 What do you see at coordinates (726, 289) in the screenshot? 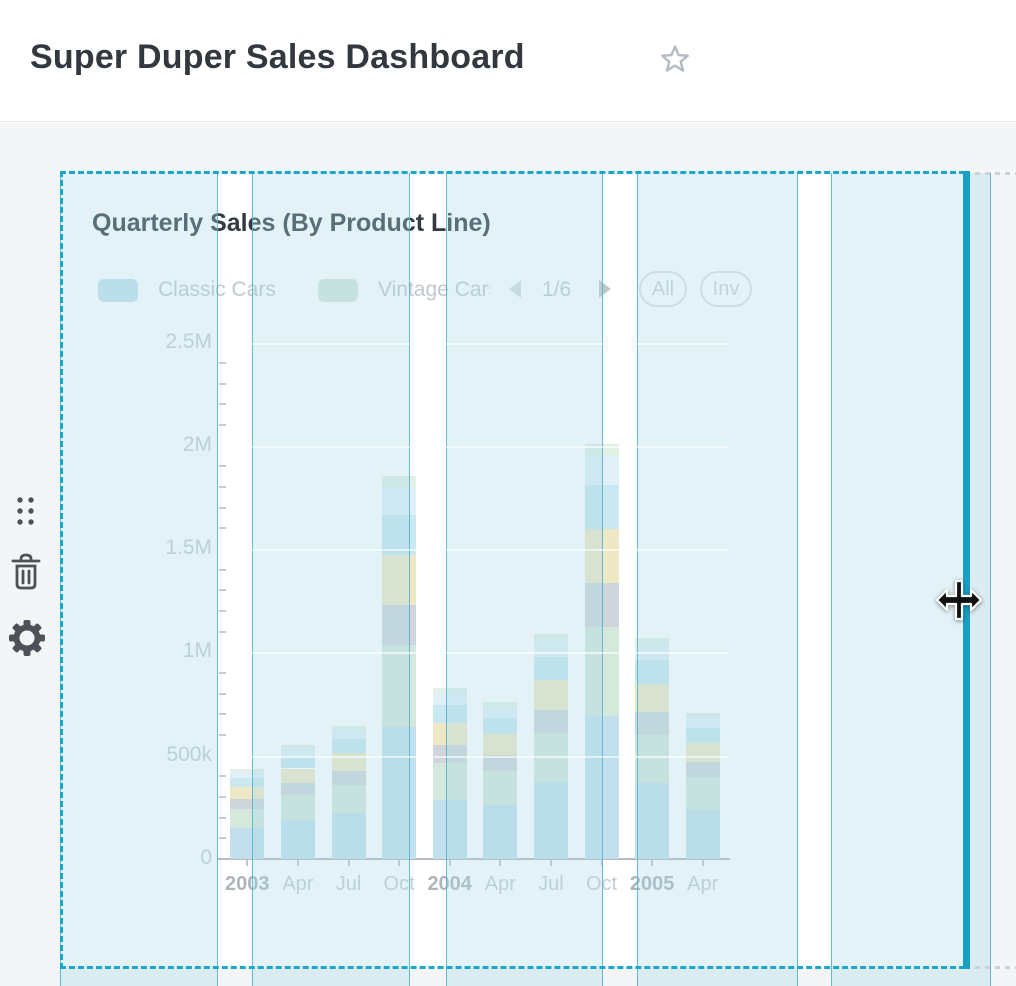
I see `filter-button-inv: Inv` at bounding box center [726, 289].